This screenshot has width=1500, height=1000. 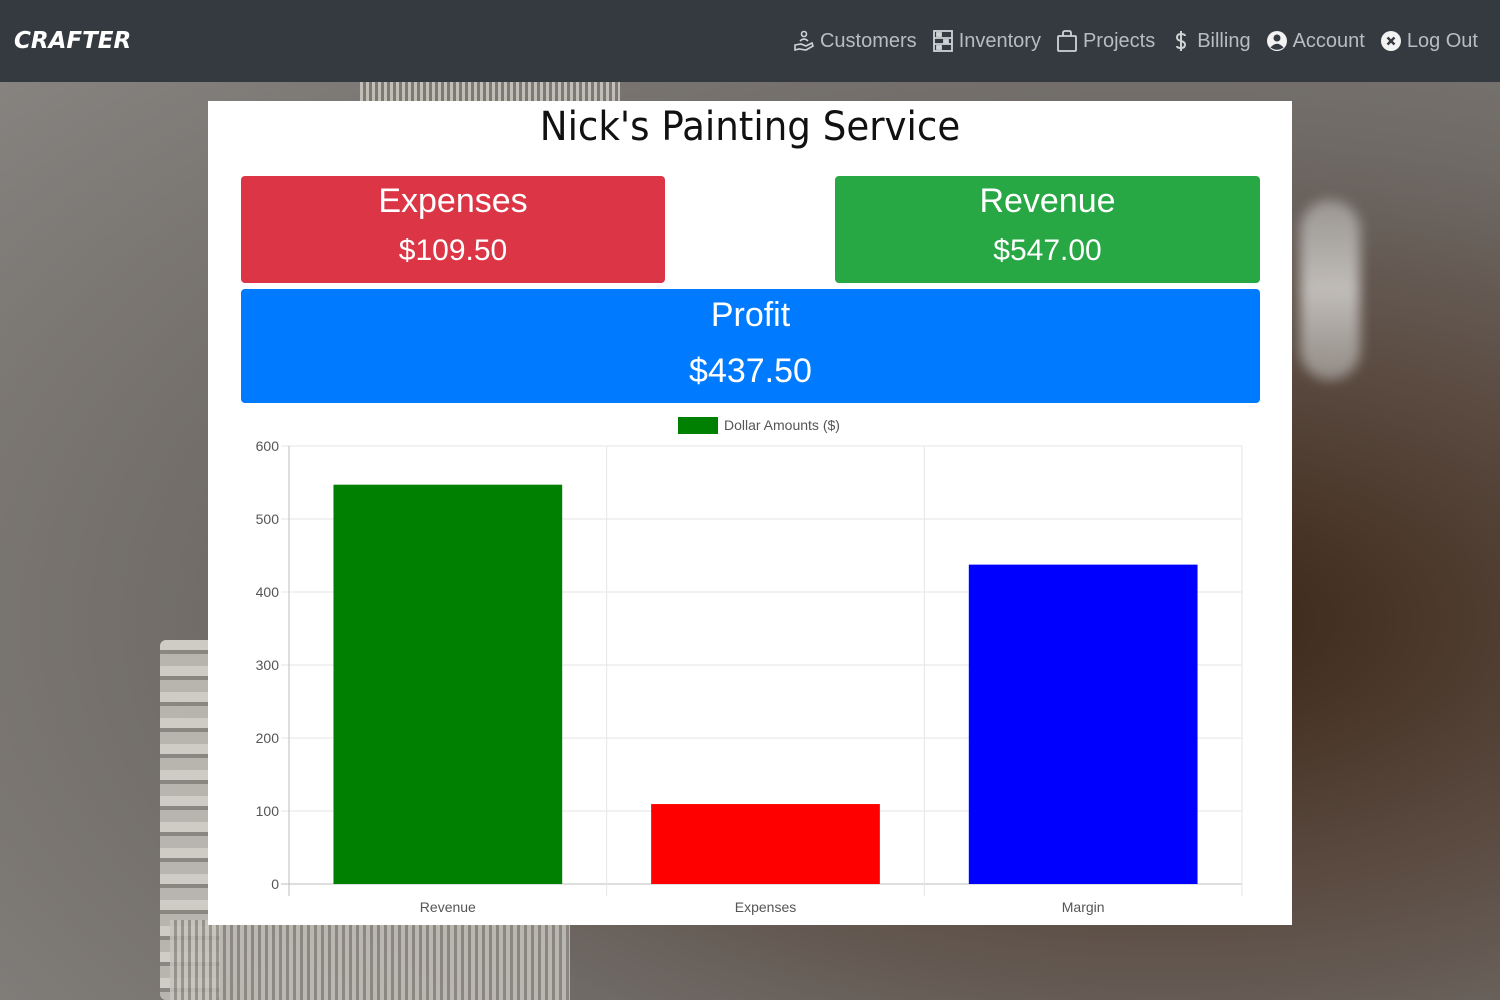 I want to click on nav-link-label: Customers, so click(x=868, y=40).